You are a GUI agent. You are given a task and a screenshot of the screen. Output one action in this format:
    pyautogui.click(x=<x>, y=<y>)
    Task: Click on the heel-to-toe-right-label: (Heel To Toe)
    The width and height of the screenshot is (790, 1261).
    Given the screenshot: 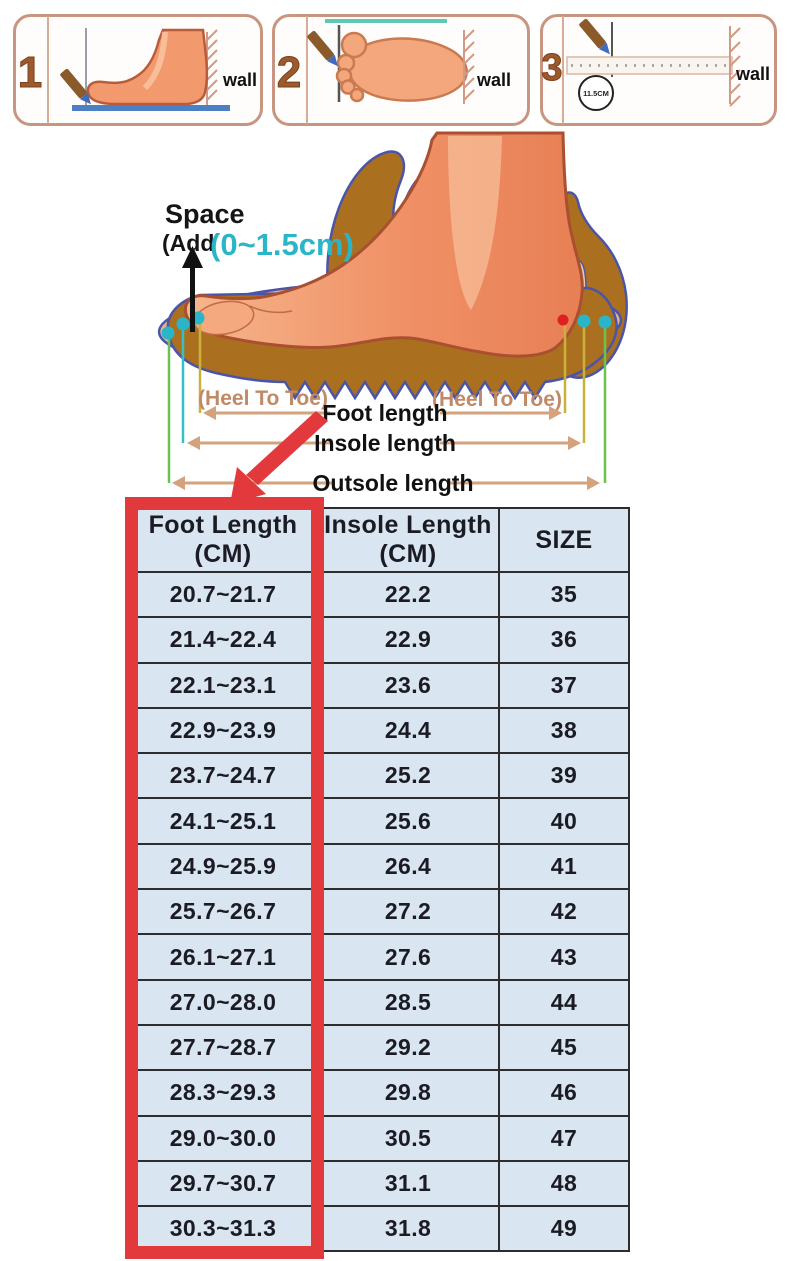 What is the action you would take?
    pyautogui.click(x=497, y=399)
    